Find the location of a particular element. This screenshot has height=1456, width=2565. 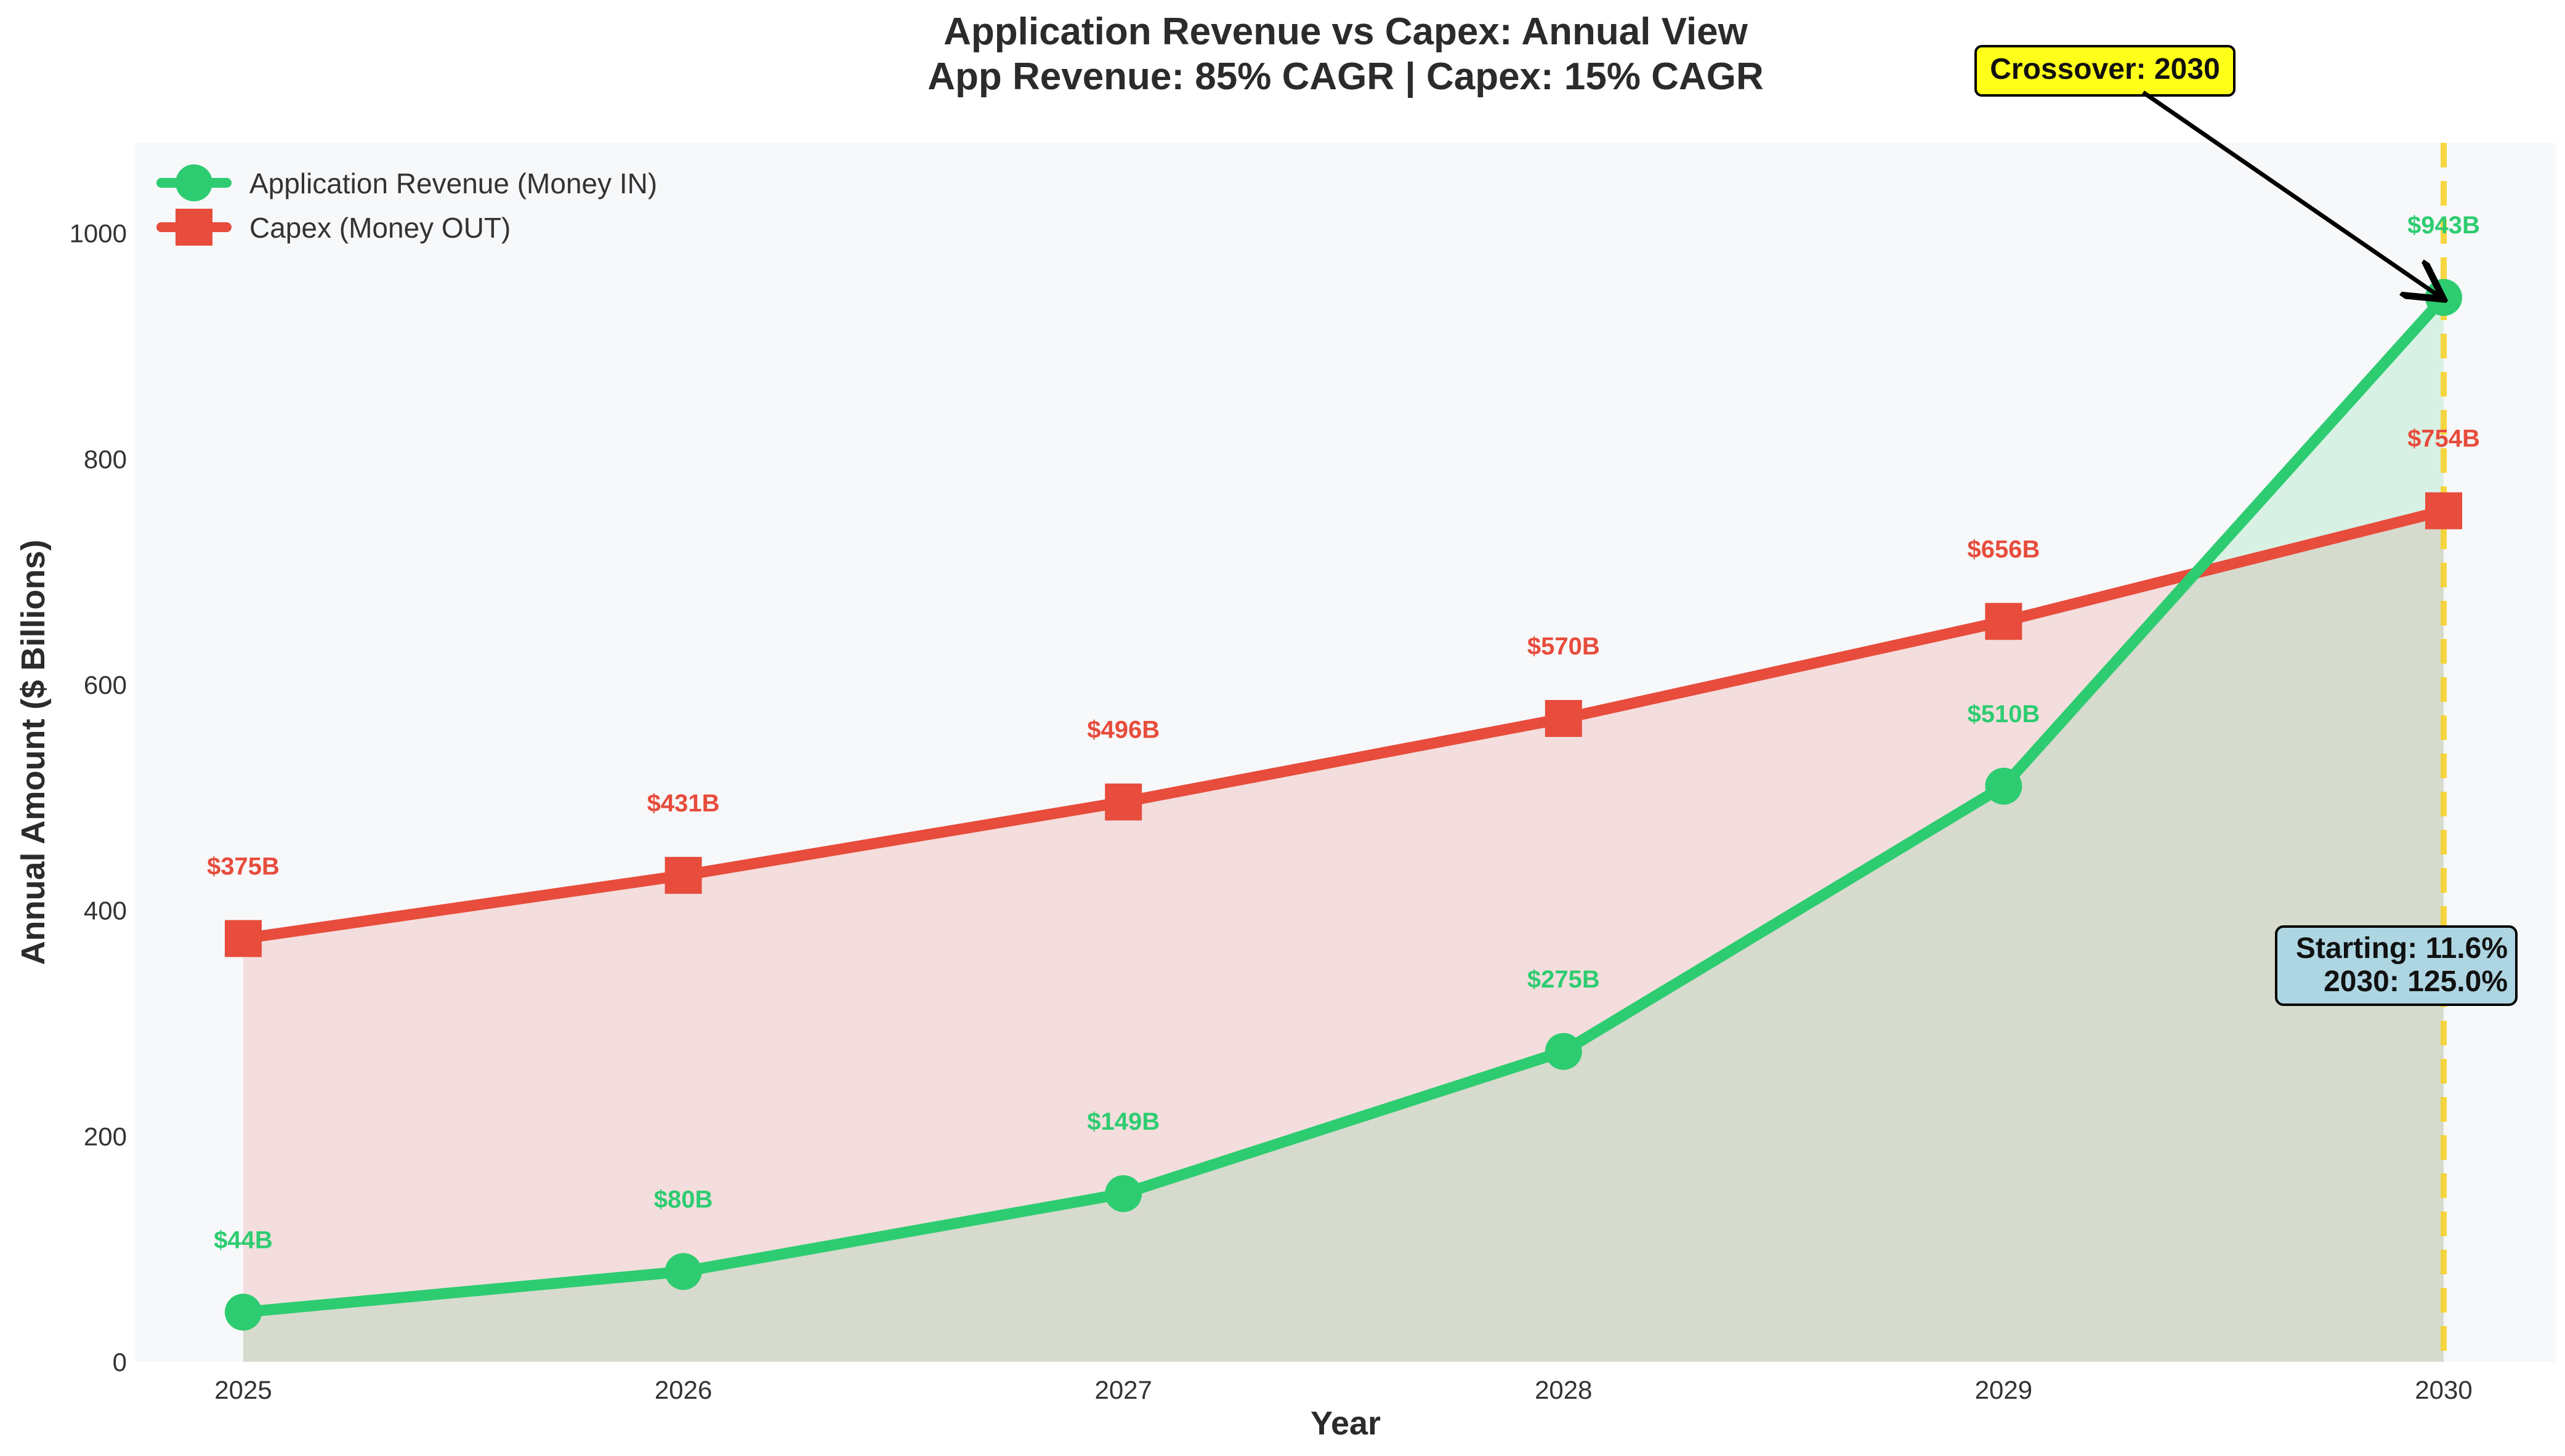

capex-data-label-2028: $570B is located at coordinates (1563, 647).